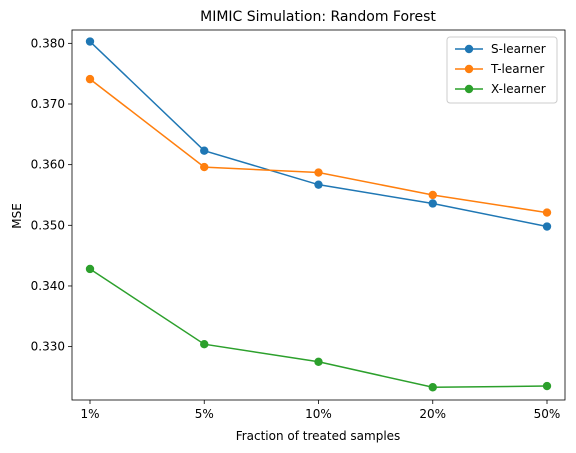  I want to click on legend: S-learner T-learner X-learner, so click(502, 70).